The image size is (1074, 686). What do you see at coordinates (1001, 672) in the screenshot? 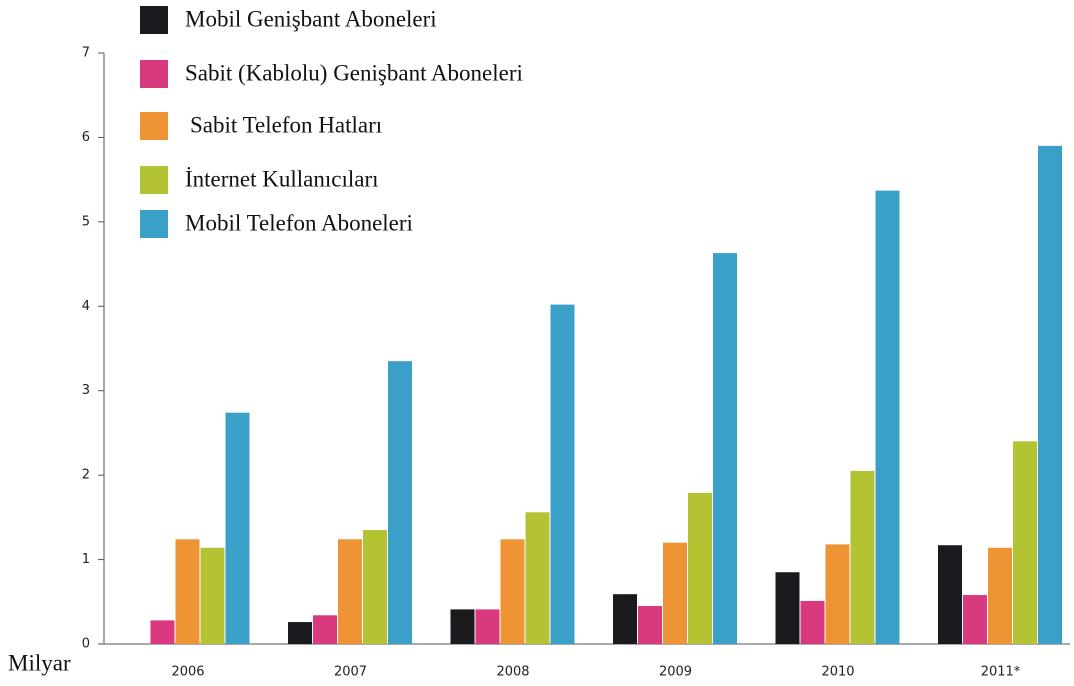
I see `x-tick-label: 2011*` at bounding box center [1001, 672].